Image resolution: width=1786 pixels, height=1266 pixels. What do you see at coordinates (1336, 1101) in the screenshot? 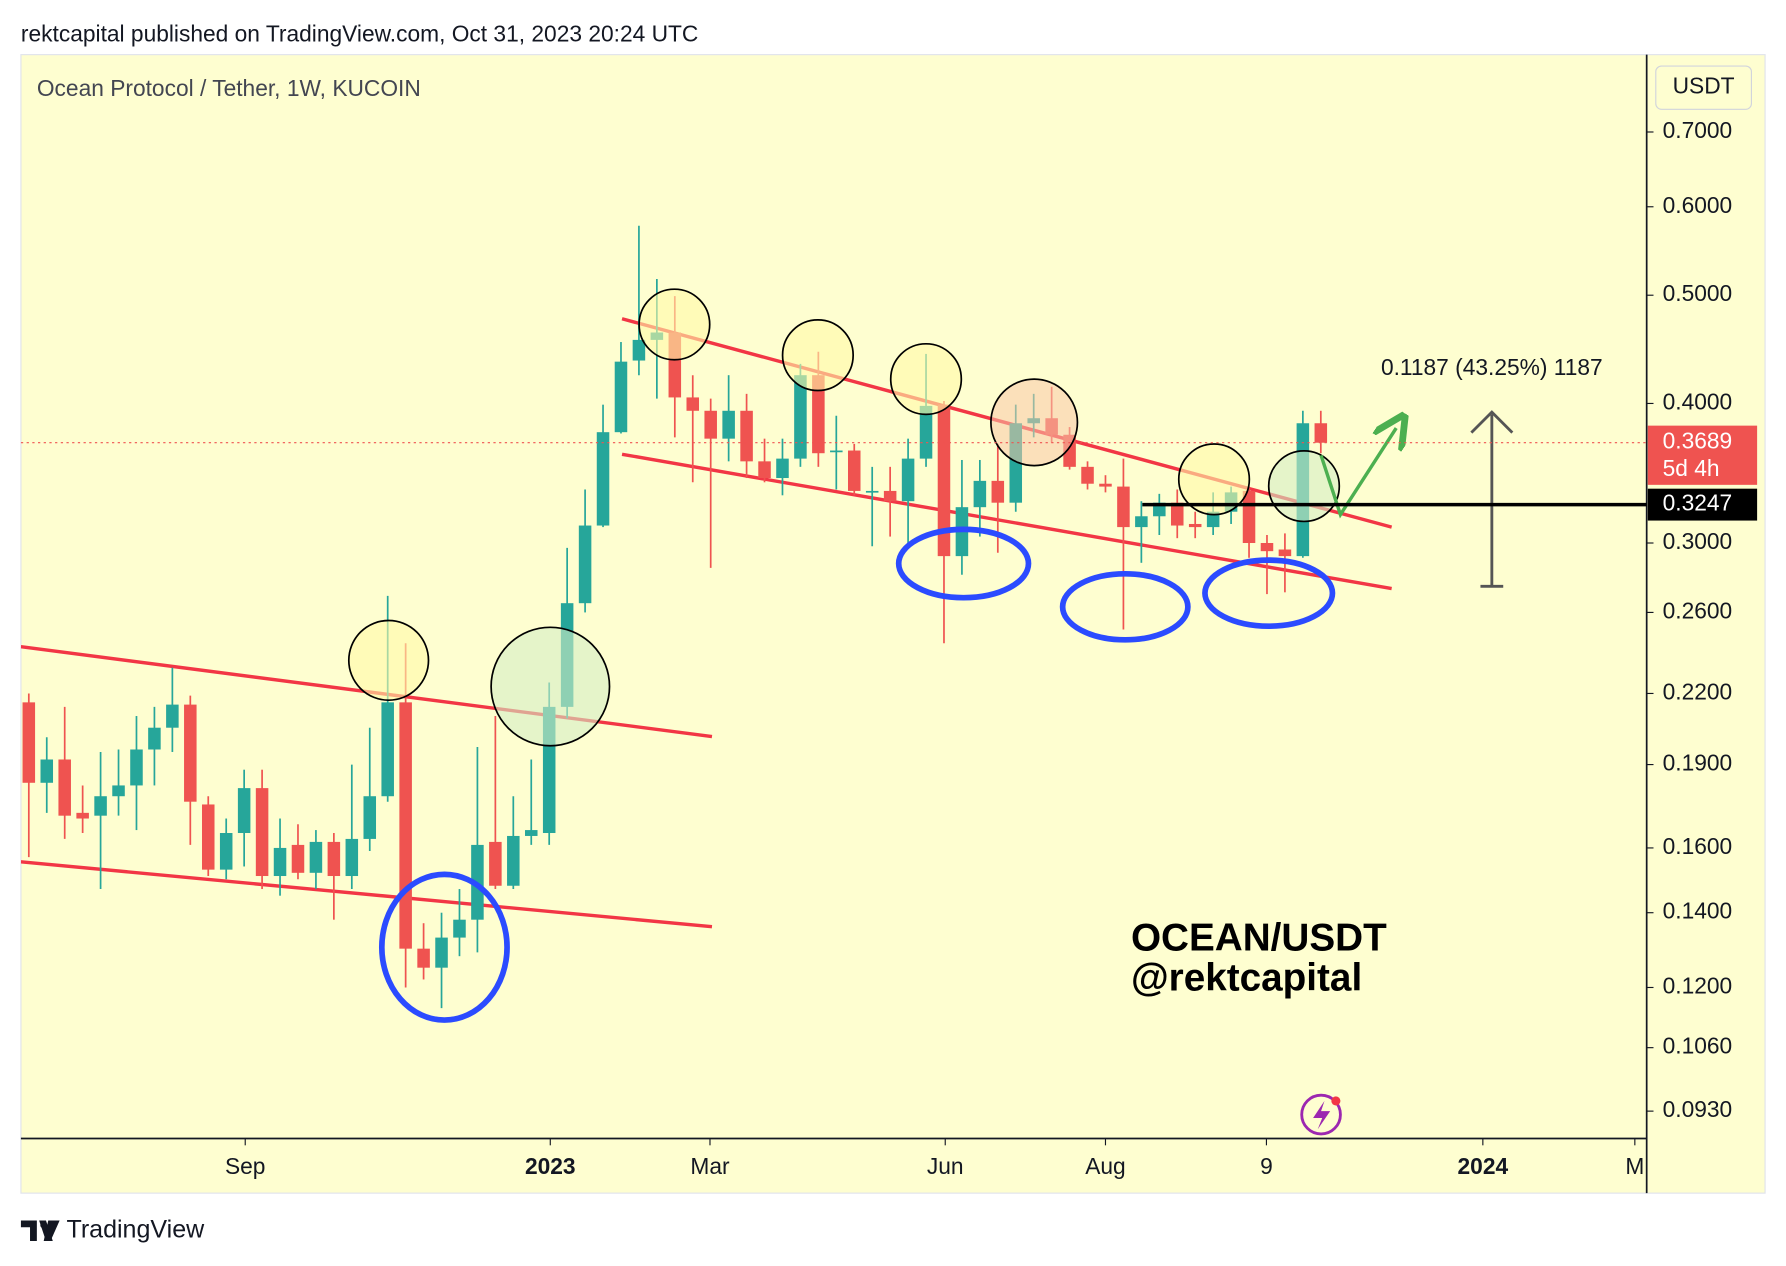
I see `alert-dot` at bounding box center [1336, 1101].